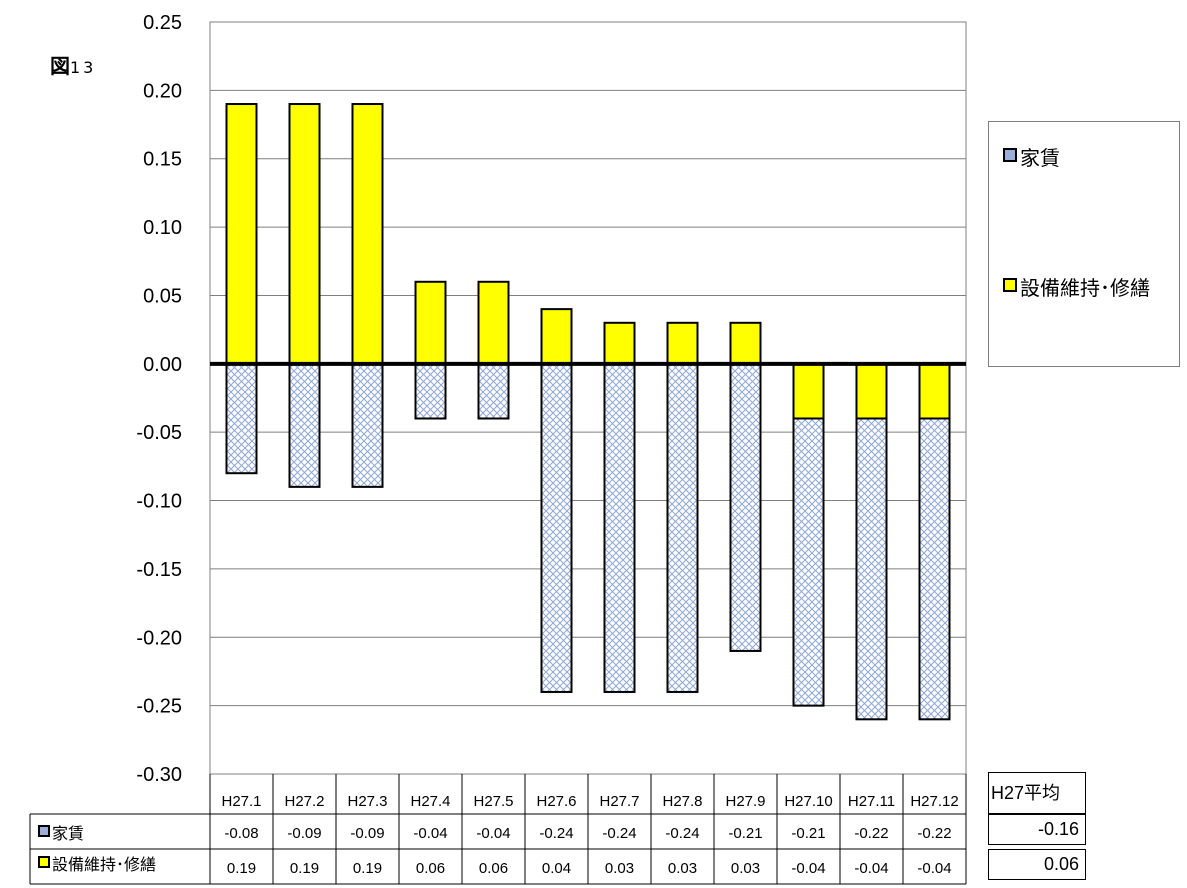  I want to click on legend-item-rent: 家賃, so click(1088, 158).